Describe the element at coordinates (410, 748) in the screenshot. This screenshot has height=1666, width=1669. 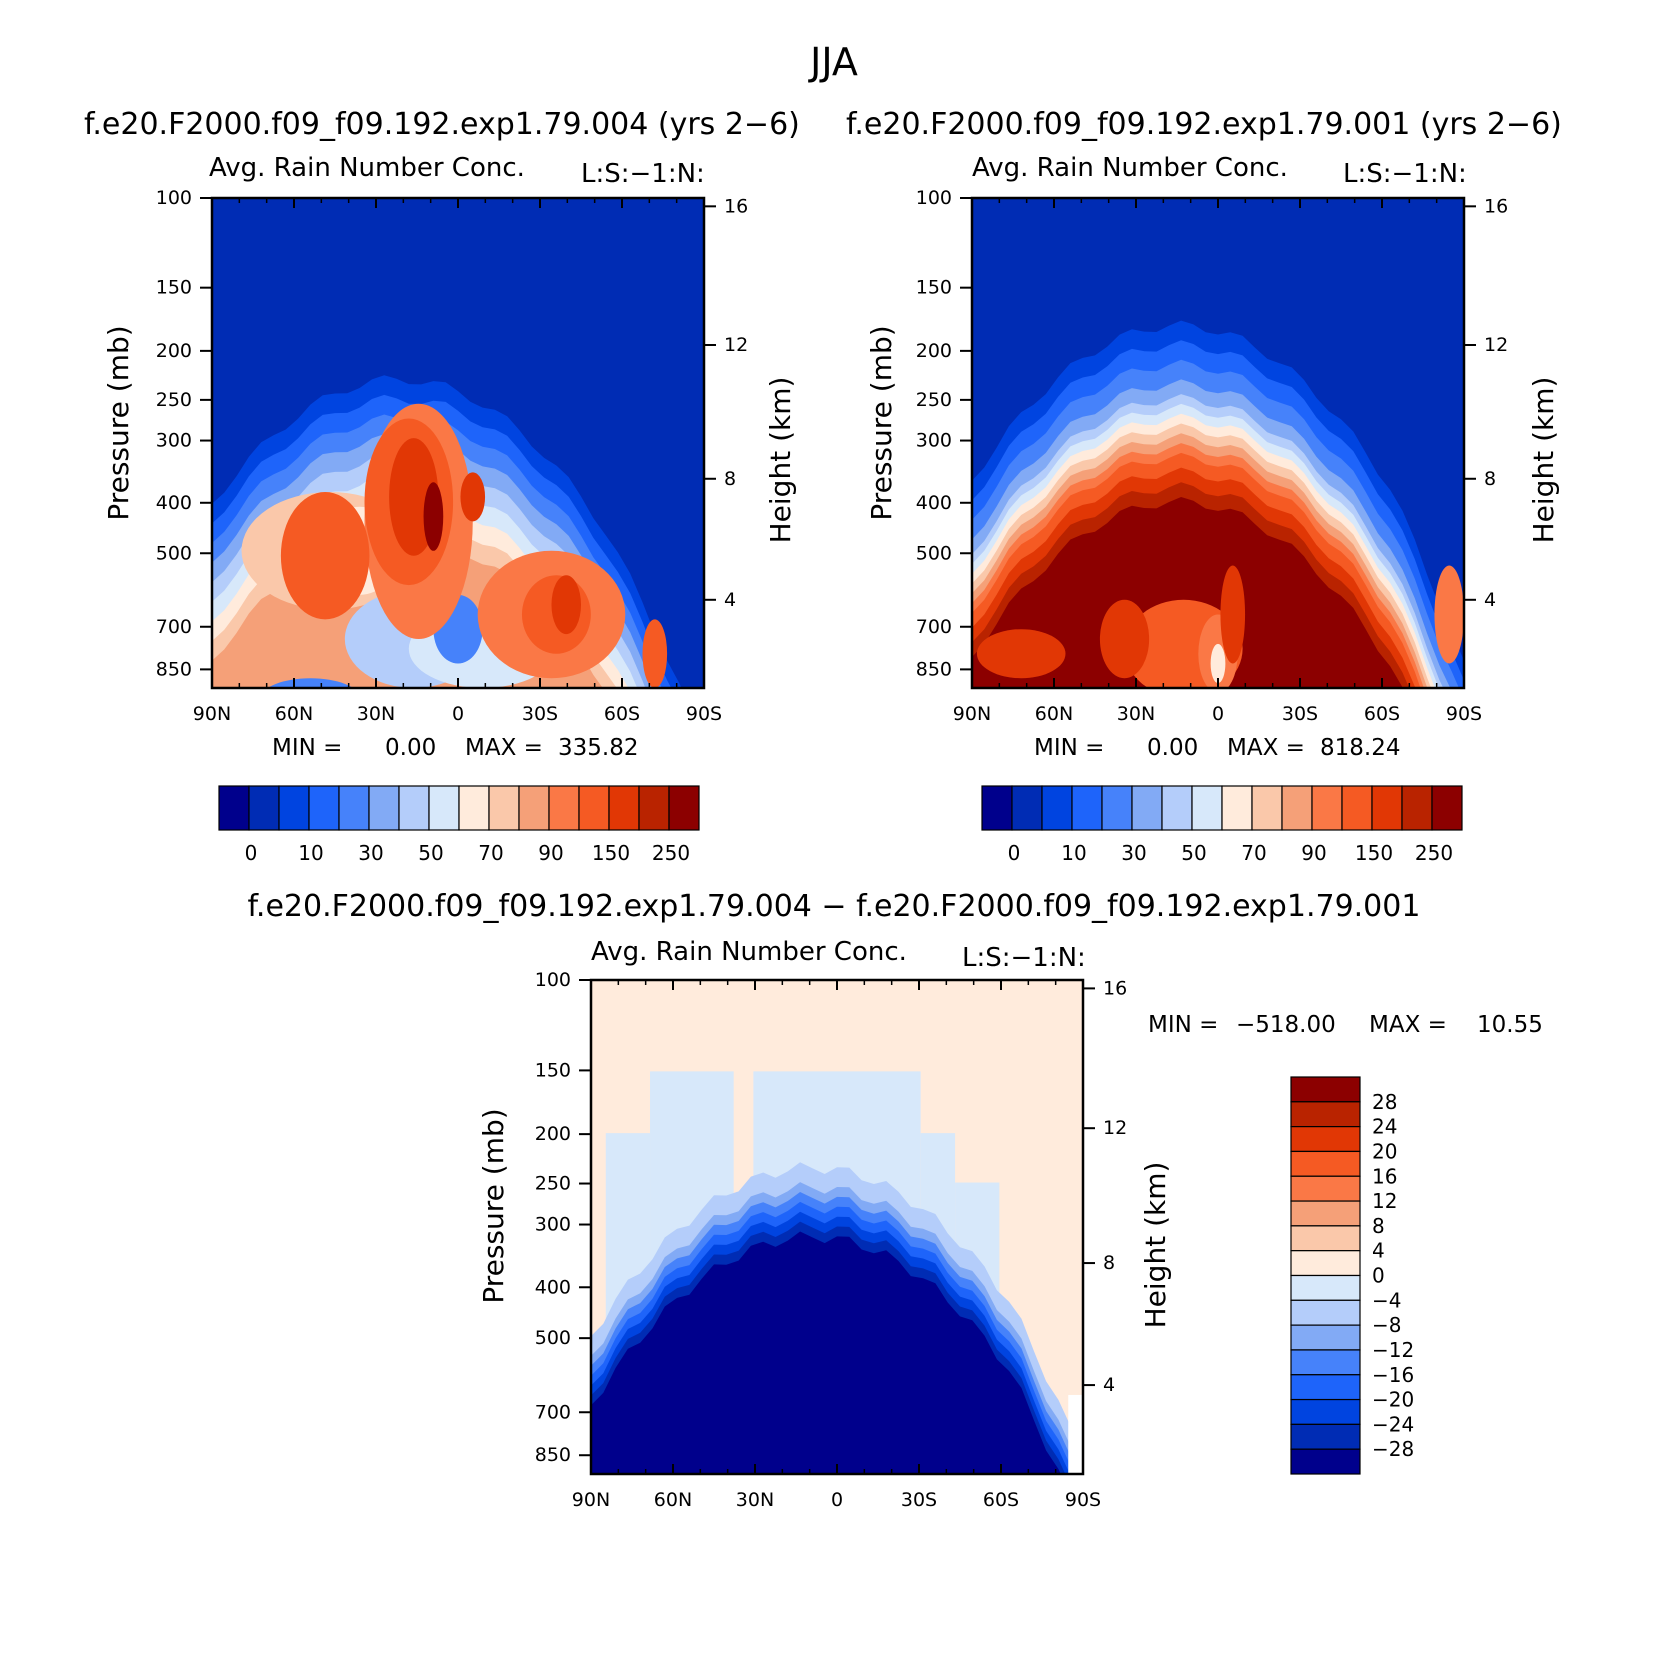
I see `panel-left-min-value: 0.00` at that location.